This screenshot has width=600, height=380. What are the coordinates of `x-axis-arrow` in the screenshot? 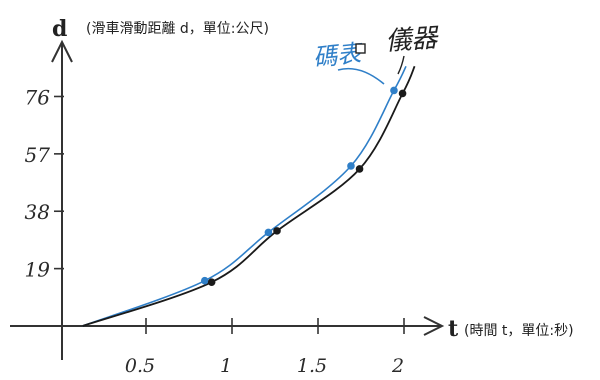 It's located at (434, 326).